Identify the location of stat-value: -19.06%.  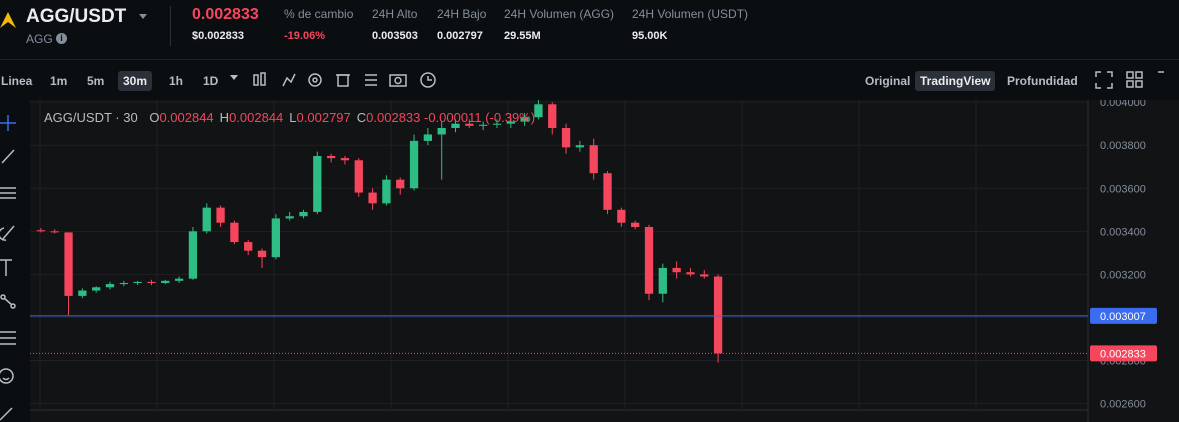
(304, 36).